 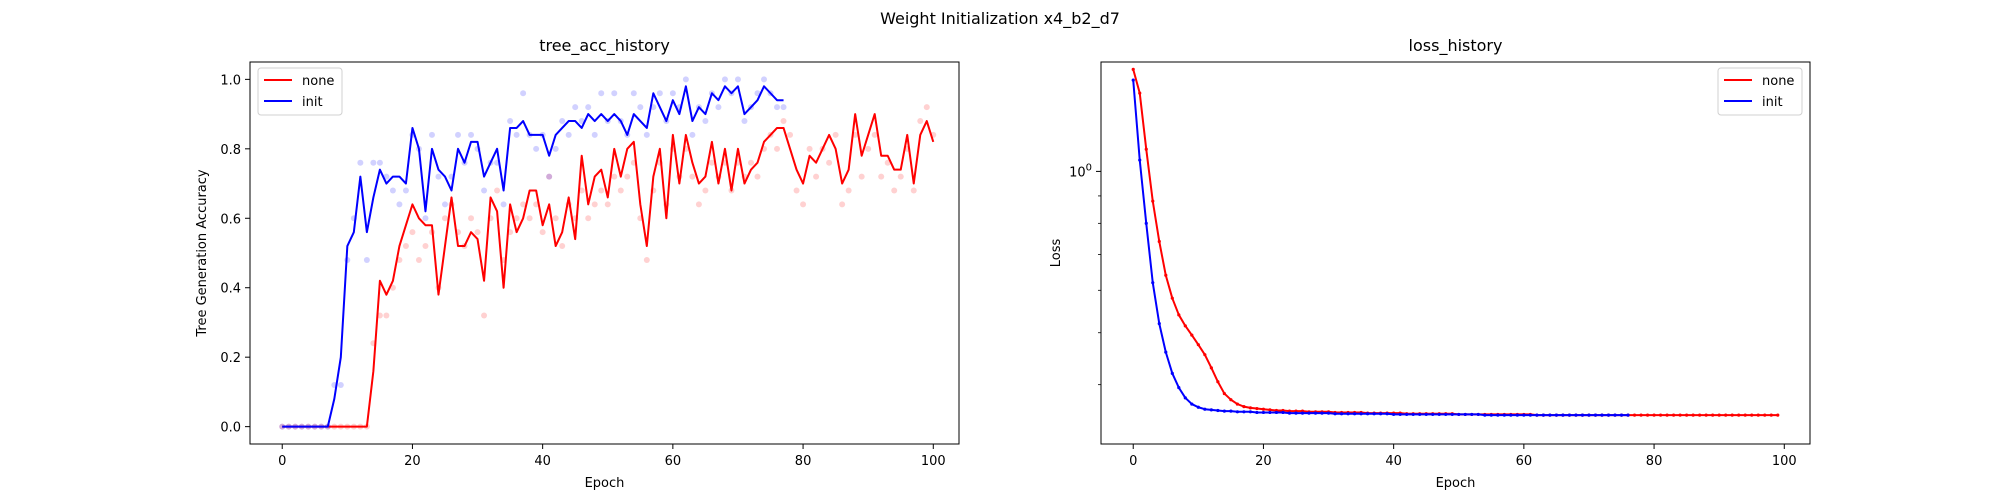 What do you see at coordinates (318, 81) in the screenshot?
I see `accuracy-legend-none-label: none` at bounding box center [318, 81].